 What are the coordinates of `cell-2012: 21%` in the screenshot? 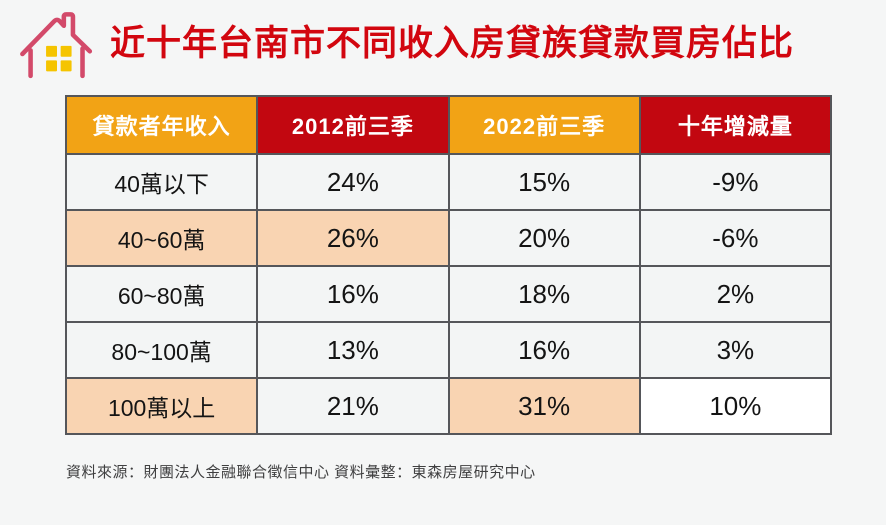 It's located at (353, 406).